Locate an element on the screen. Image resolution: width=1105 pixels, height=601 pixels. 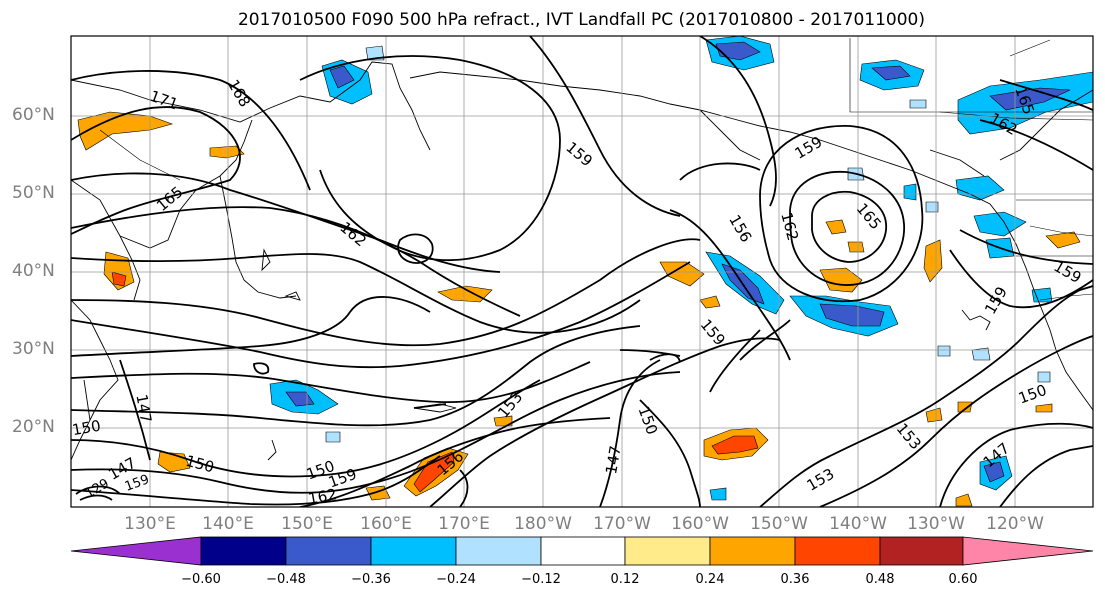
colorbar-tick: 0.48 is located at coordinates (880, 579).